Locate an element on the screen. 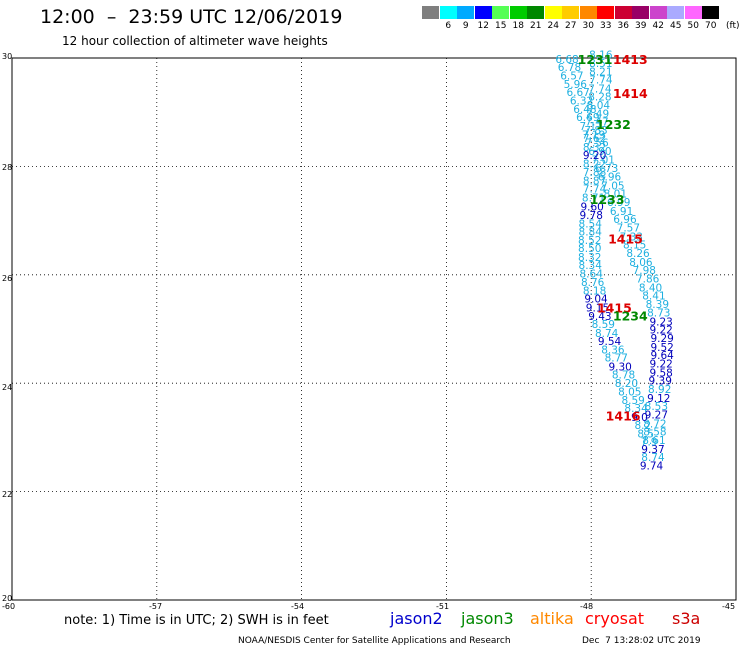 This screenshot has width=740, height=650. pass-number-label: 1234 is located at coordinates (630, 315).